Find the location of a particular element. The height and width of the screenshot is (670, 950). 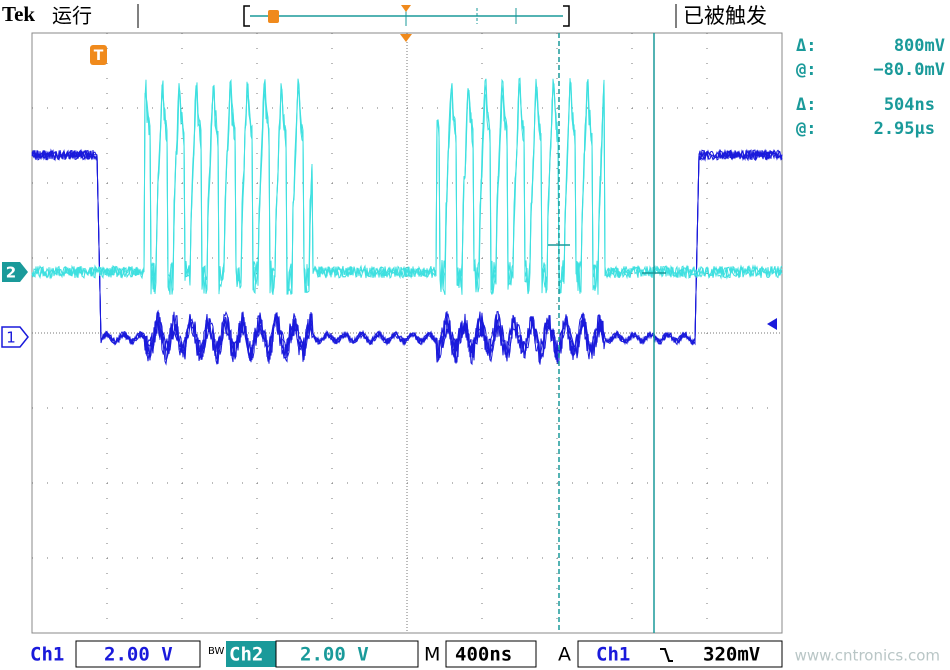

trigger-source: Ch1 is located at coordinates (613, 655).